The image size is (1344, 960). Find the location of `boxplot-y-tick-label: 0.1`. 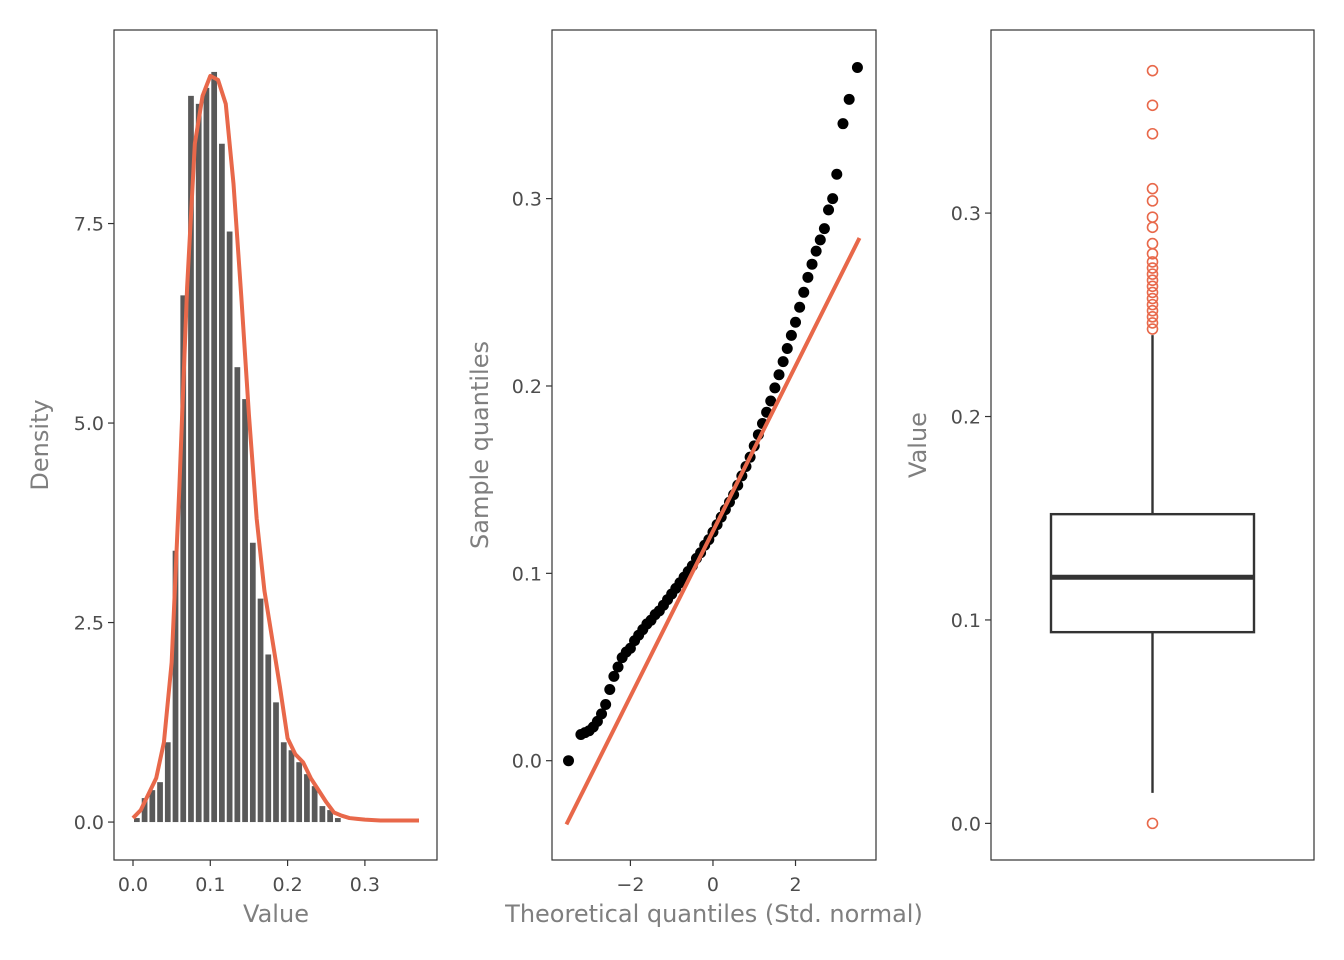

boxplot-y-tick-label: 0.1 is located at coordinates (966, 621).